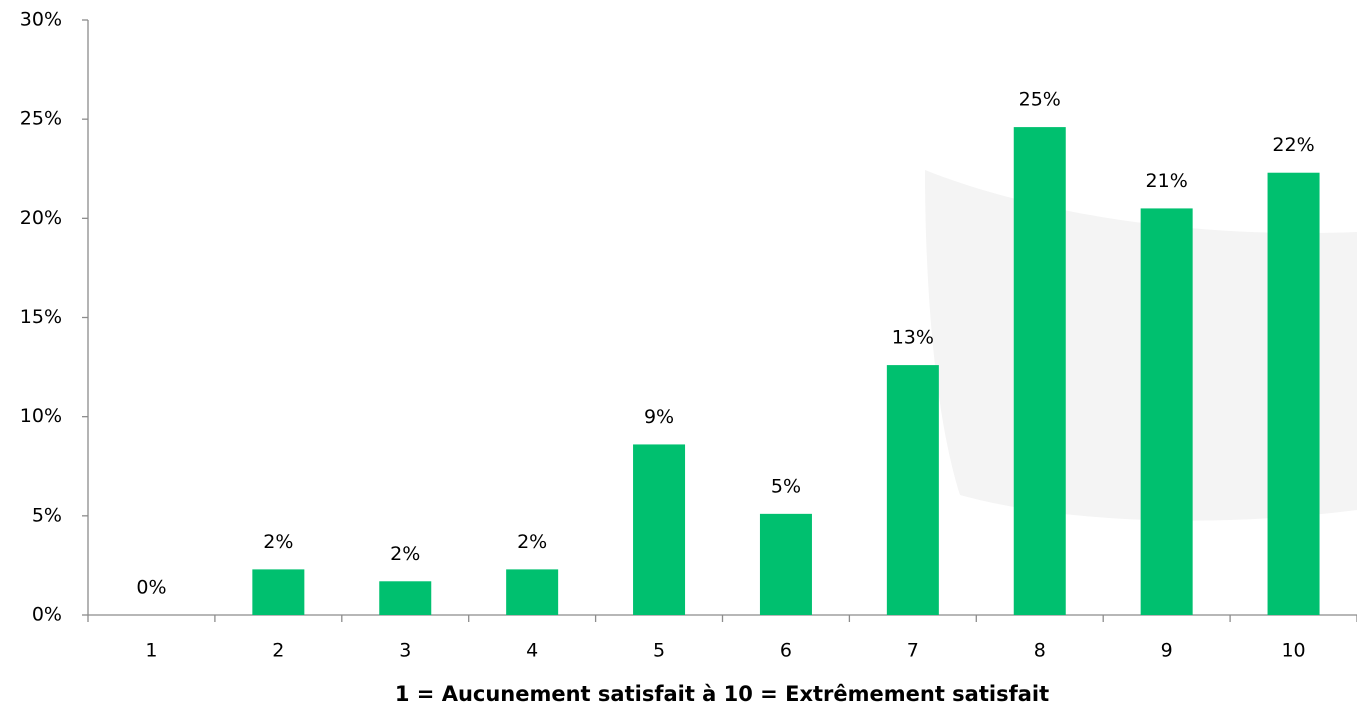  Describe the element at coordinates (532, 651) in the screenshot. I see `x-tick-label: 4` at that location.